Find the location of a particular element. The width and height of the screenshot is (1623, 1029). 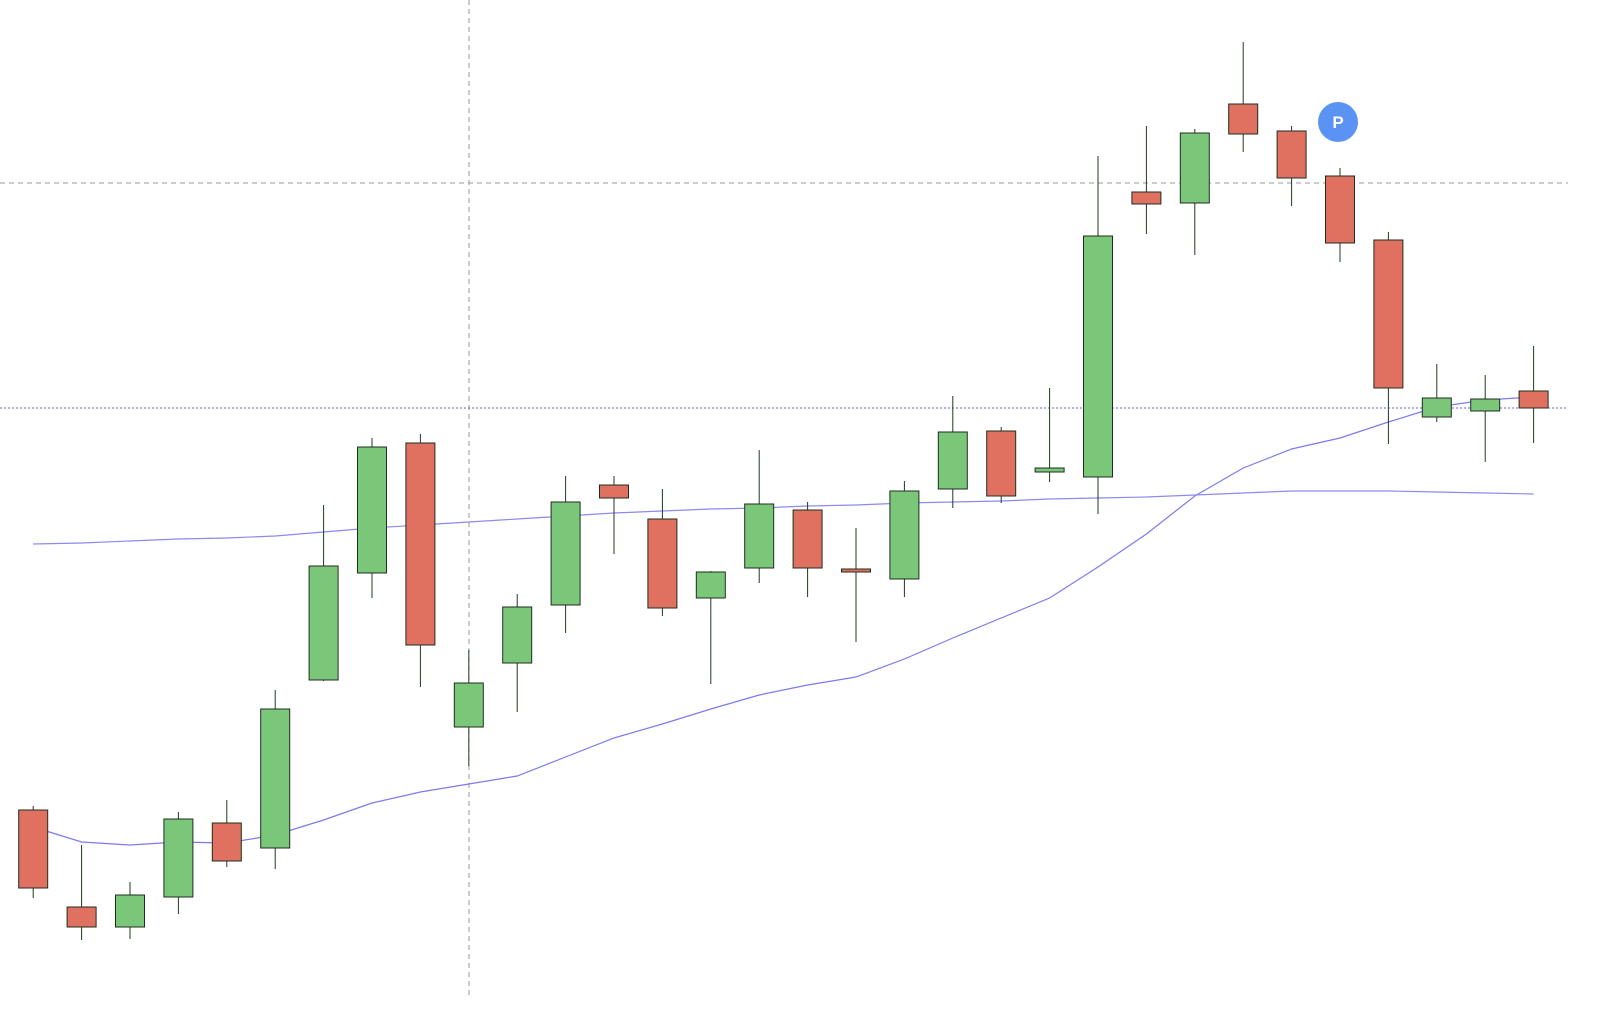

marker-label: P is located at coordinates (1337, 122).